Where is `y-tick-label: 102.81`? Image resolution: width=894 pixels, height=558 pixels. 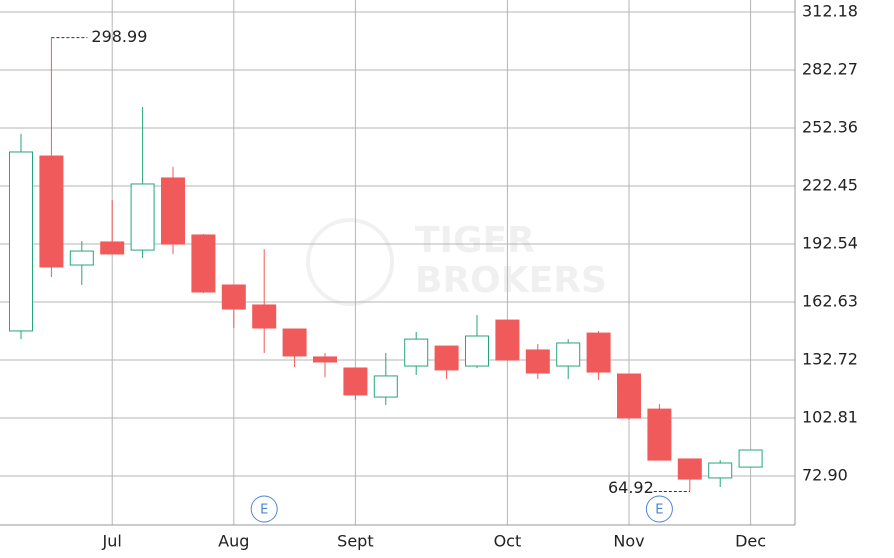
y-tick-label: 102.81 is located at coordinates (830, 416).